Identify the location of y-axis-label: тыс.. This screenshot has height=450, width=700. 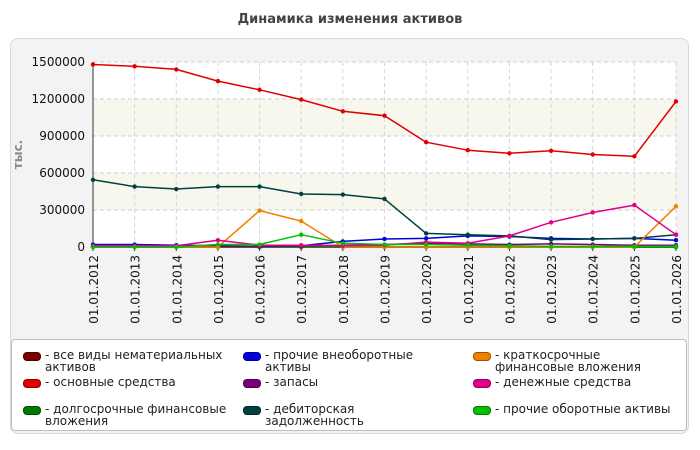
(18, 154).